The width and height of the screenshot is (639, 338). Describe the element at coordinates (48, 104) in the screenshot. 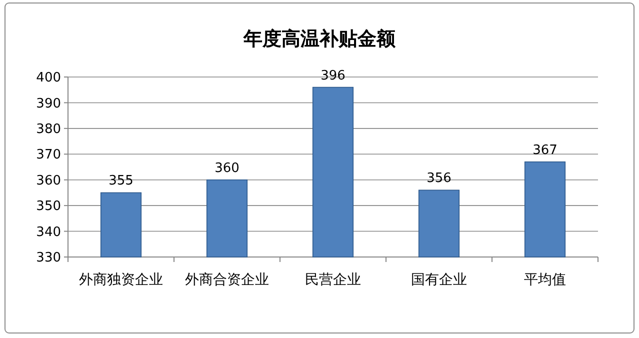

I see `y-tick-label: 390` at that location.